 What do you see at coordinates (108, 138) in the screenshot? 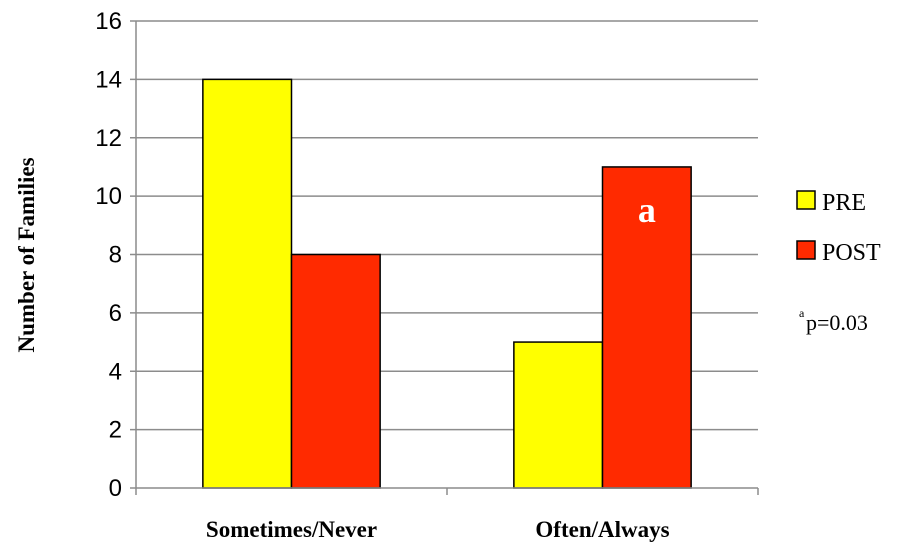
I see `y-tick-label: 12` at bounding box center [108, 138].